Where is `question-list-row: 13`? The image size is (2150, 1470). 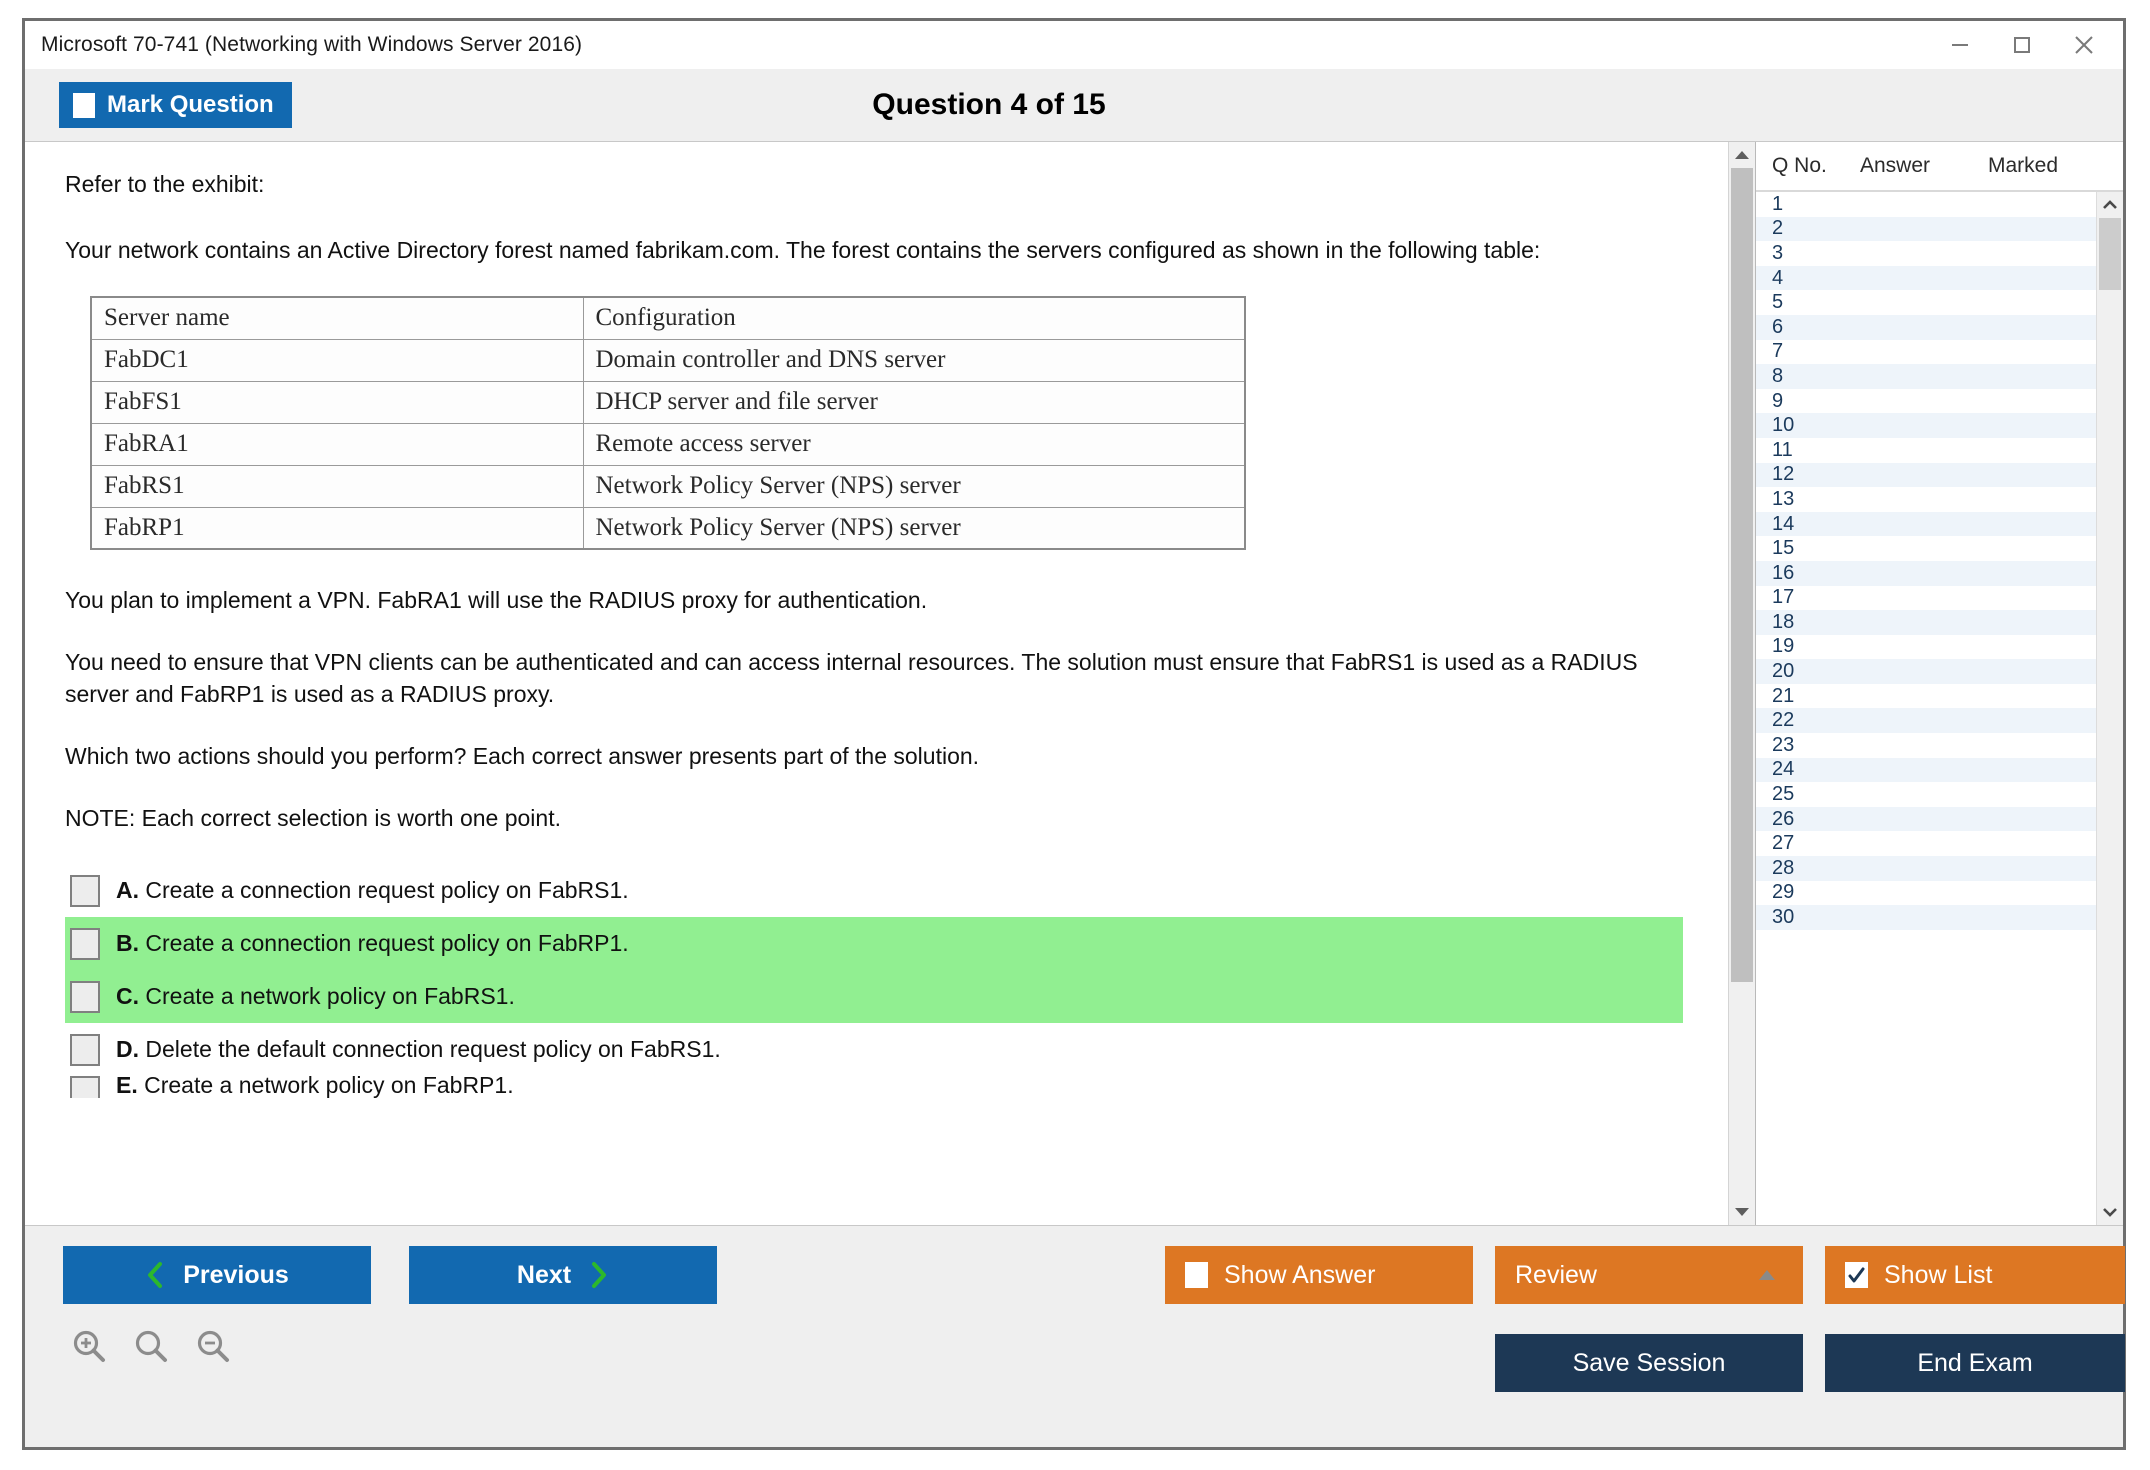 question-list-row: 13 is located at coordinates (1926, 499).